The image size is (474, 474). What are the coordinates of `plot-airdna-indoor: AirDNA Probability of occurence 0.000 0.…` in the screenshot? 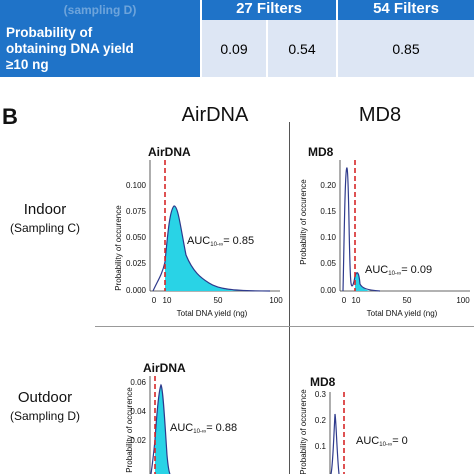 It's located at (198, 231).